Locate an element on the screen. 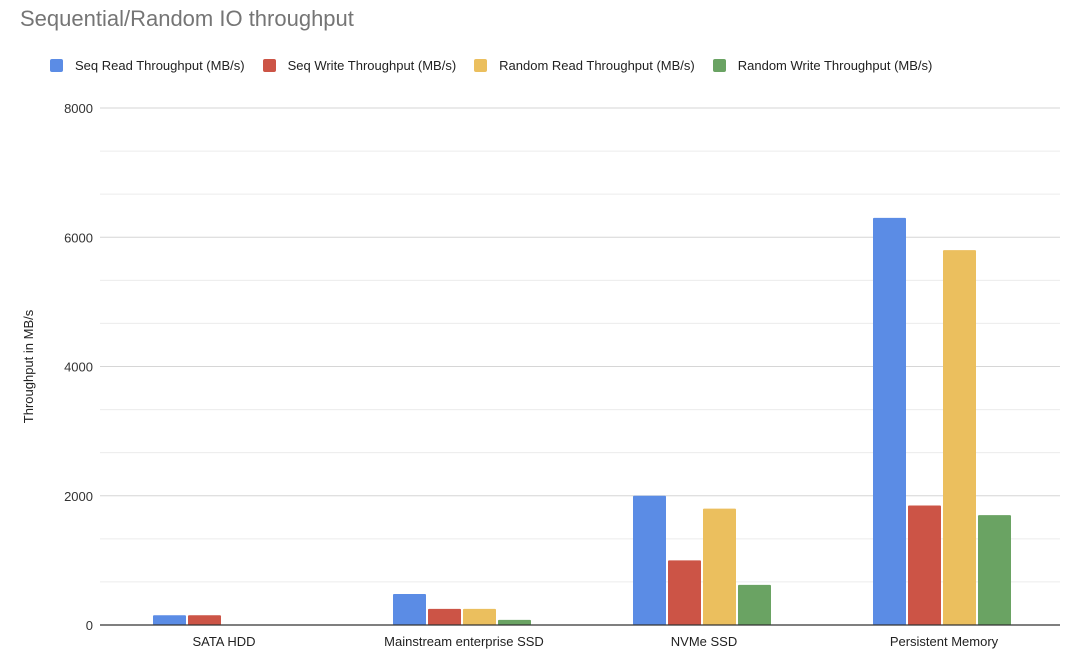 Image resolution: width=1080 pixels, height=663 pixels. legend-item: Random Read Throughput (MB/s) is located at coordinates (584, 65).